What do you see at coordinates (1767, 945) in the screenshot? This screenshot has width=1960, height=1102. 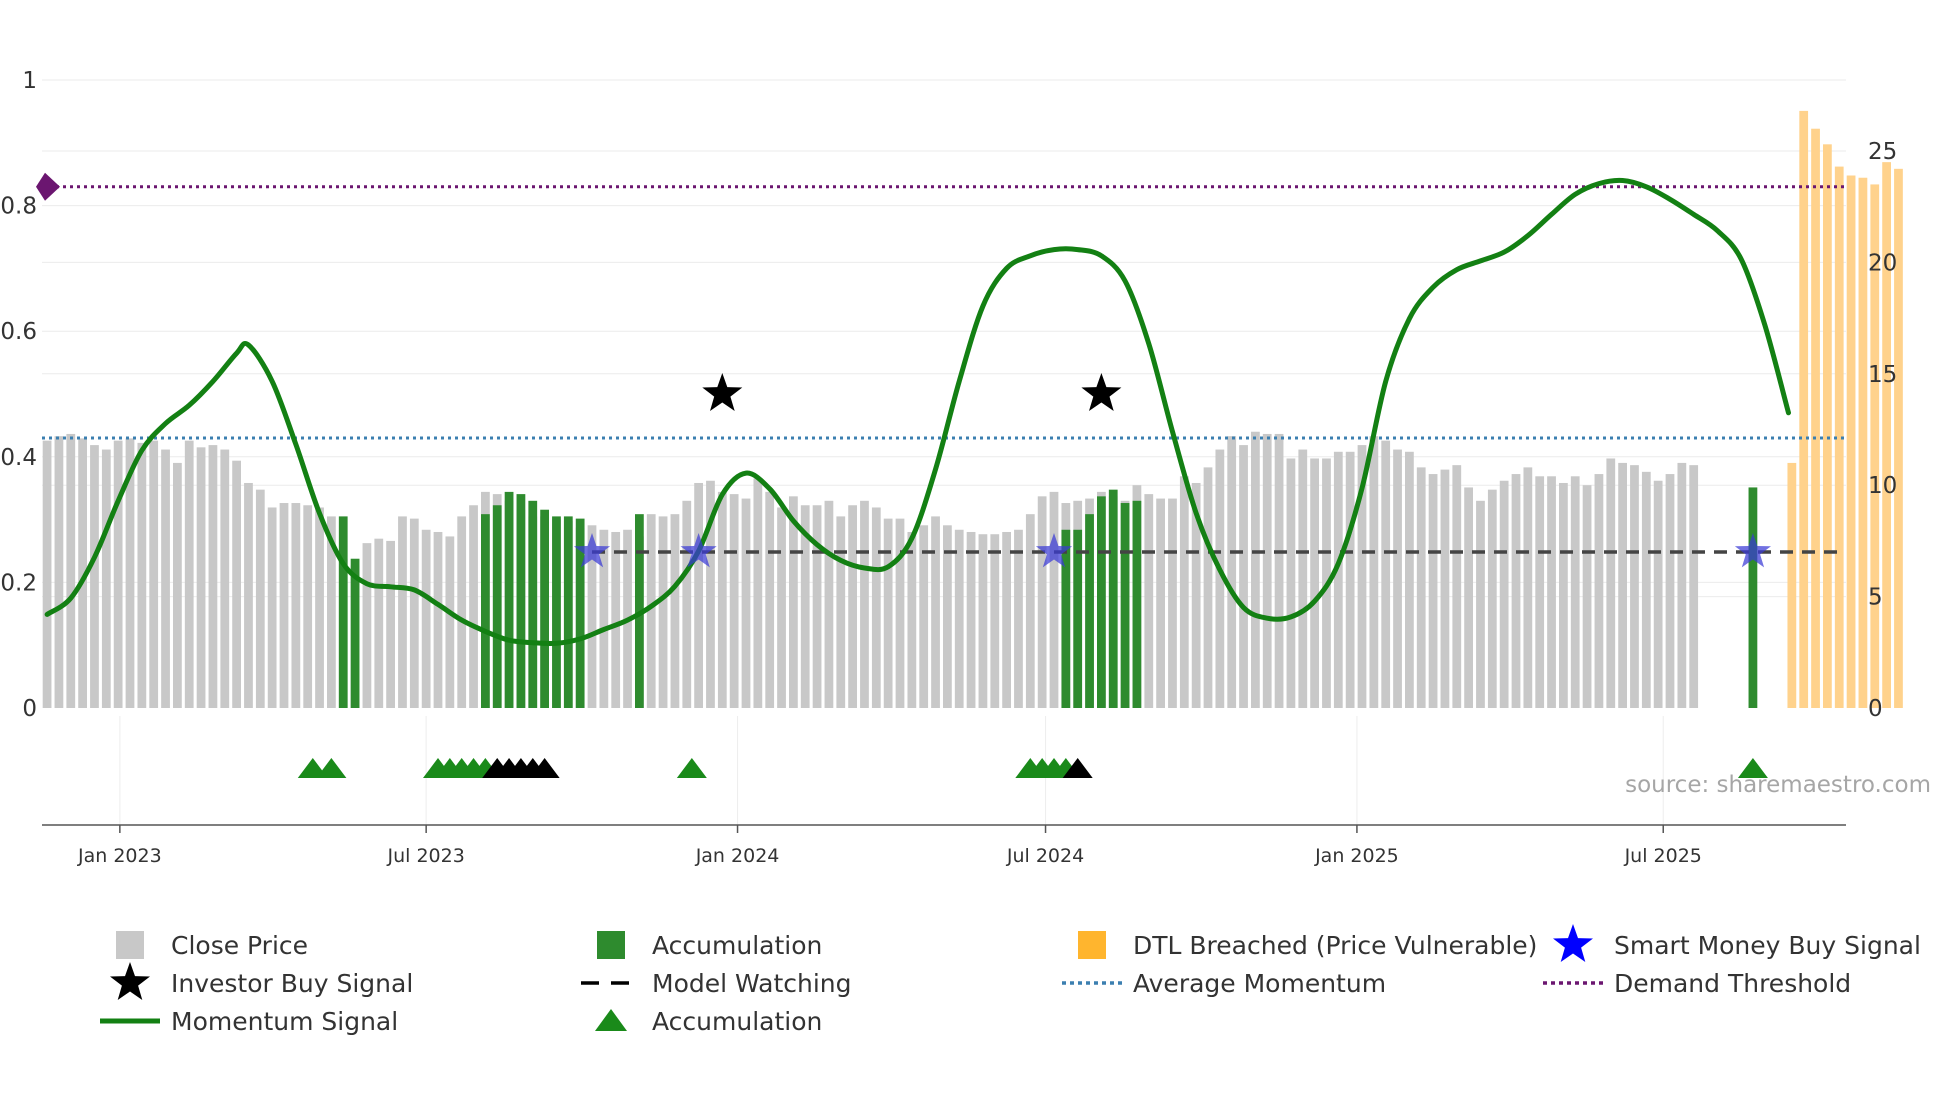 I see `legend-label: Smart Money Buy Signal` at bounding box center [1767, 945].